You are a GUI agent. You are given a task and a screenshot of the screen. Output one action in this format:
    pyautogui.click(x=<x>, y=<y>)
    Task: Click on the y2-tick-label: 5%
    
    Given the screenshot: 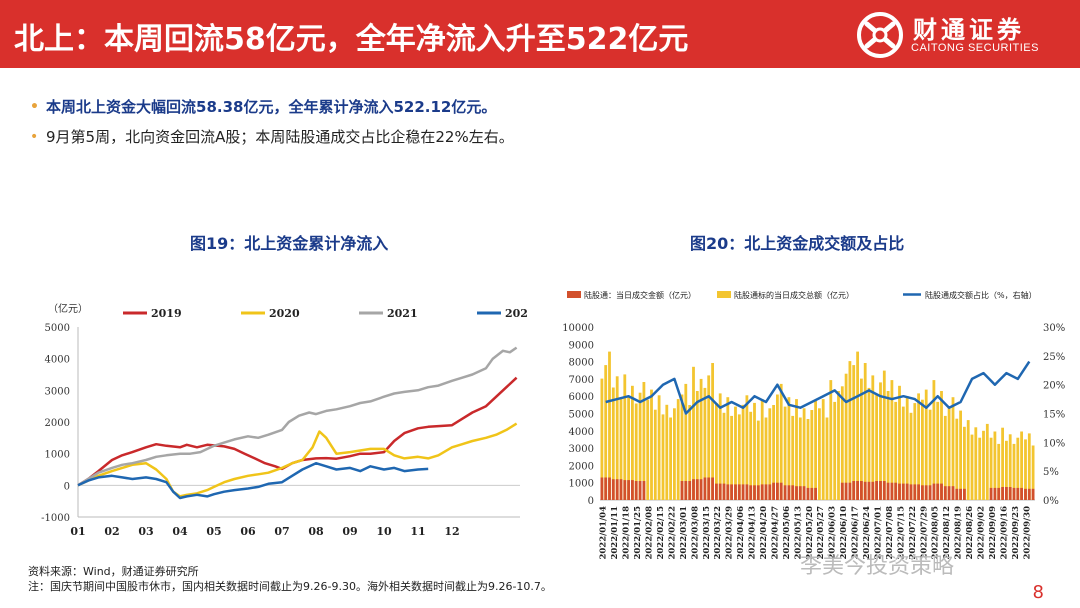 What is the action you would take?
    pyautogui.click(x=1051, y=472)
    